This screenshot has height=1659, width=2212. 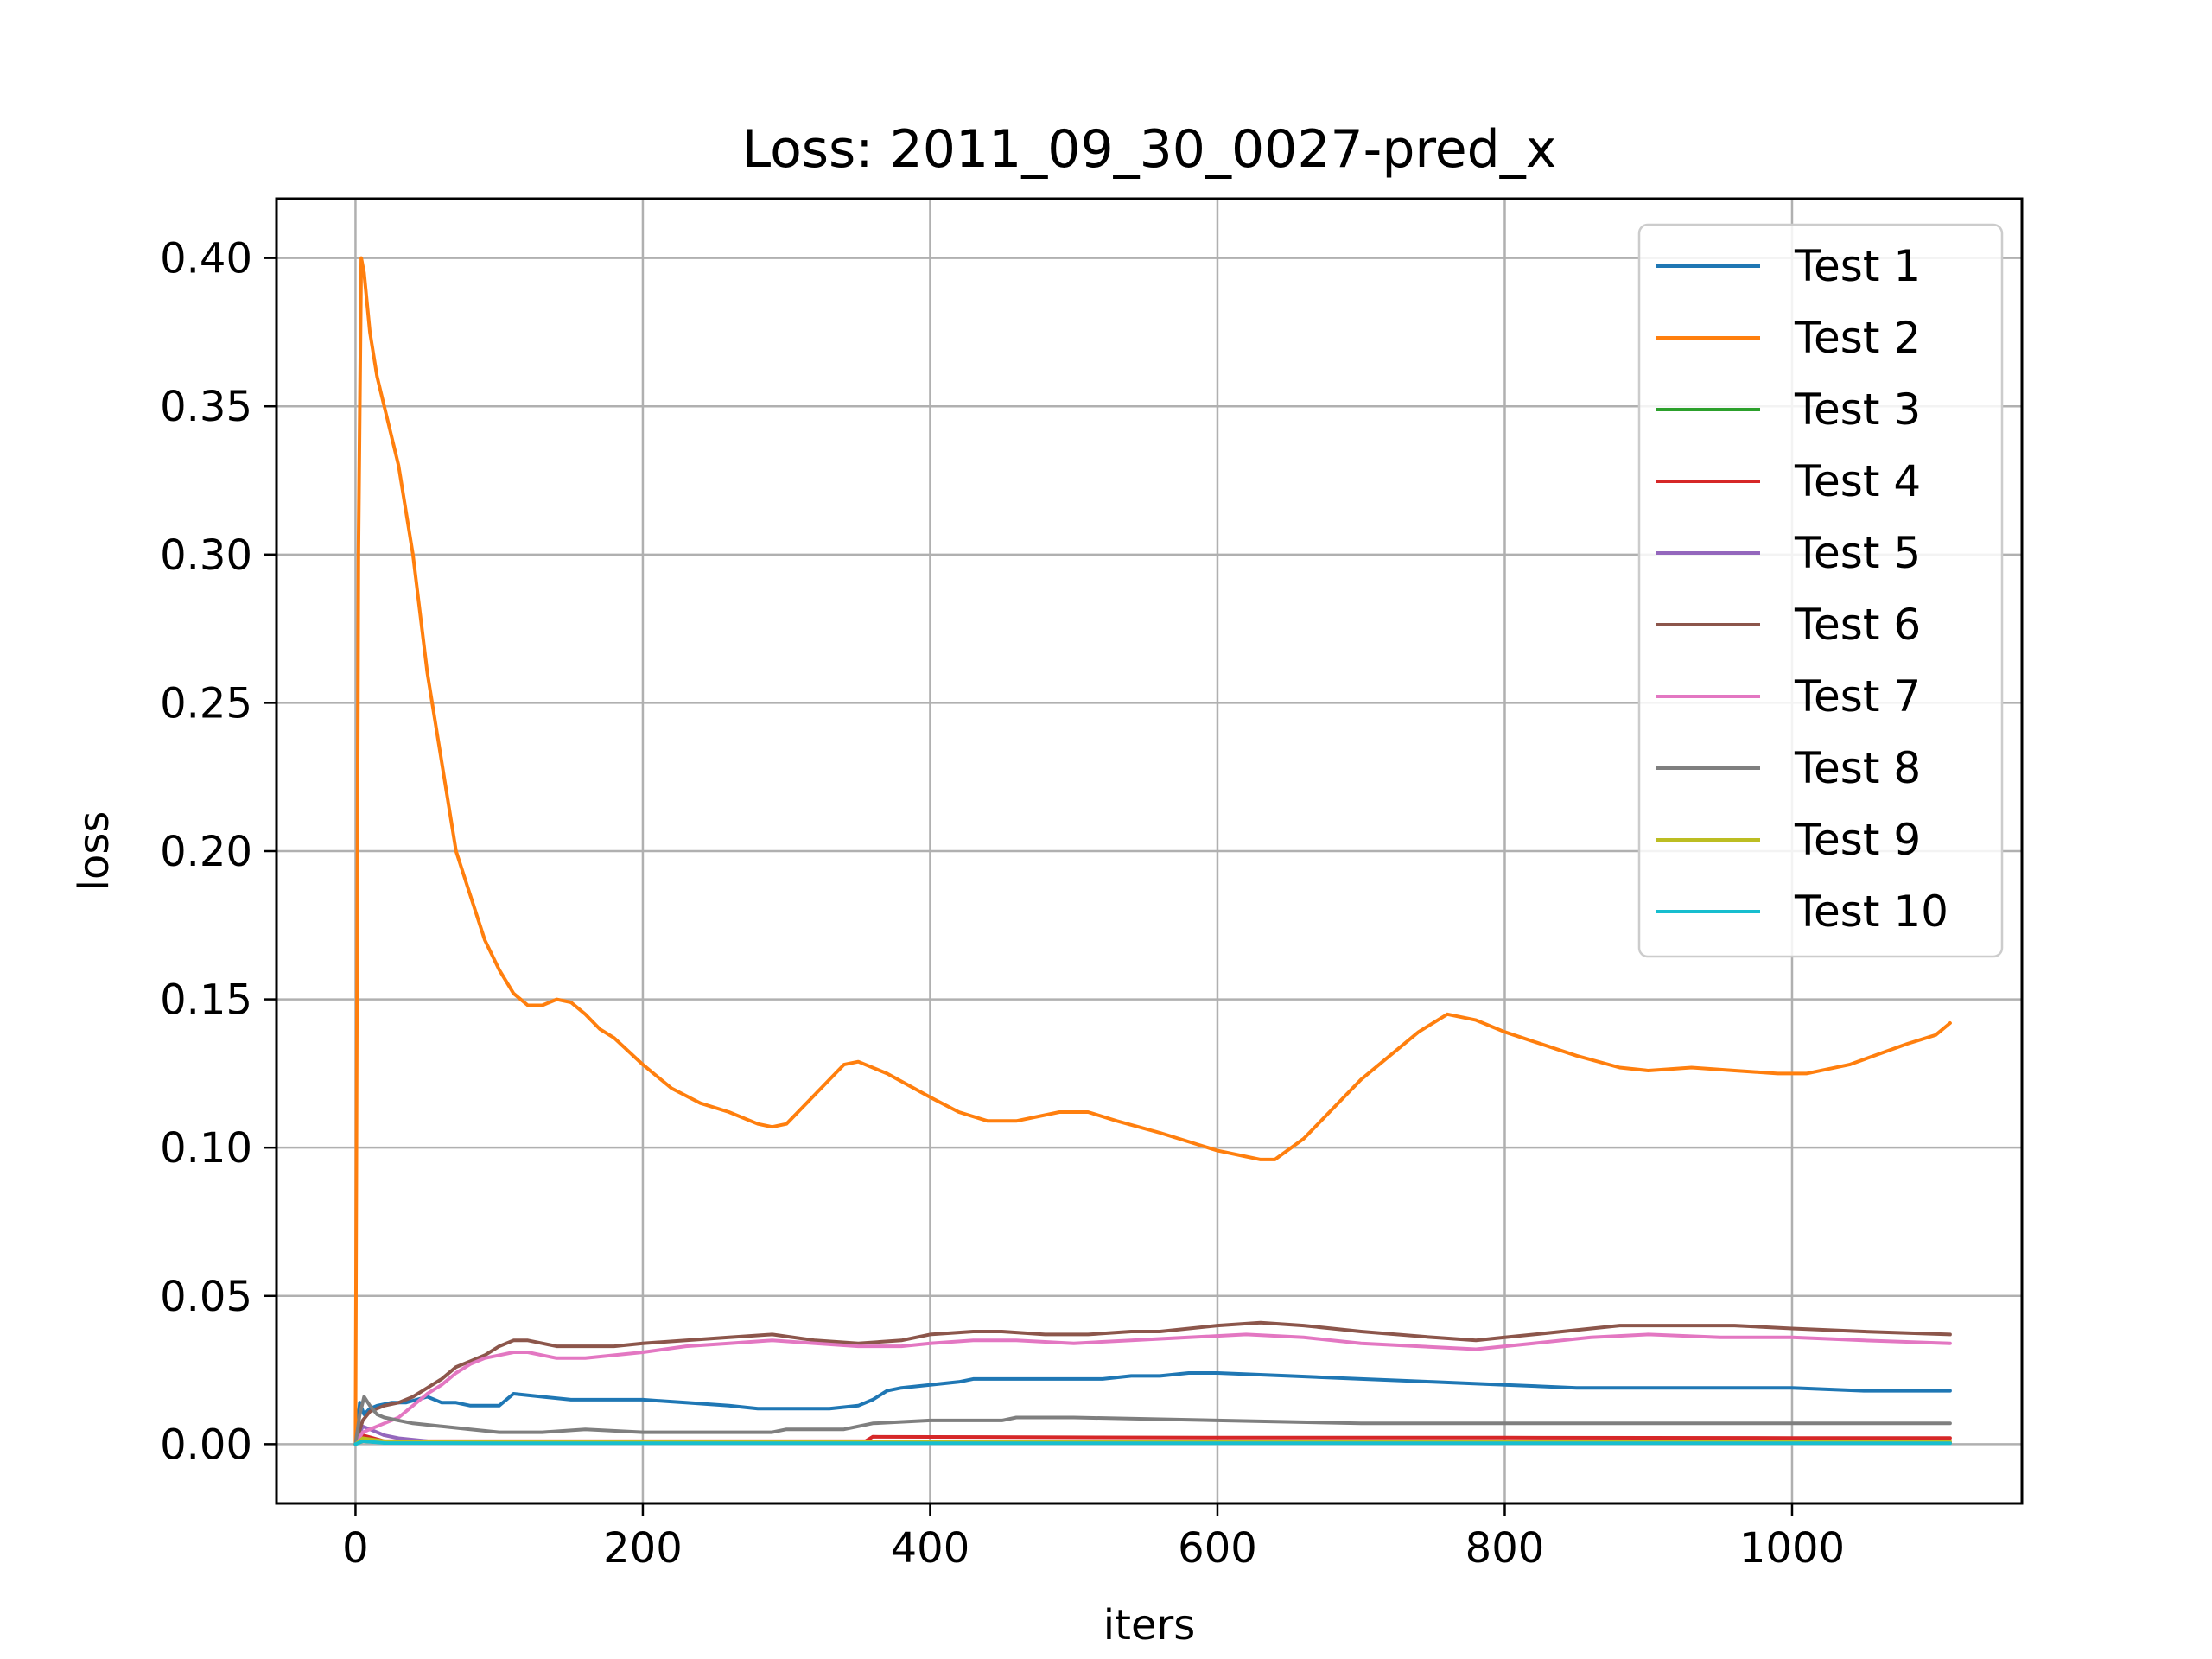 I want to click on y-axis-ticks: 0.00 0.05 0.10 0.15 0.20 0.25 0.30 0.35 0.40, so click(x=218, y=852).